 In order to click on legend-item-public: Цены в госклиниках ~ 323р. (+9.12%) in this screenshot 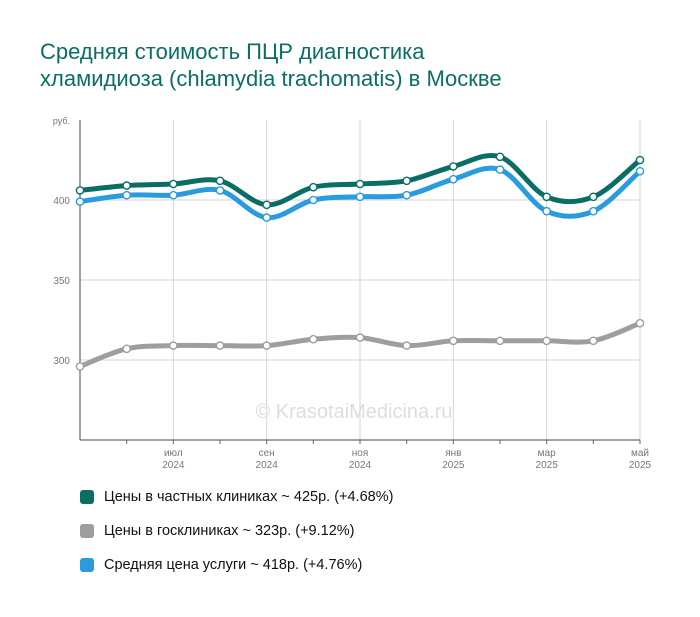, I will do `click(236, 531)`.